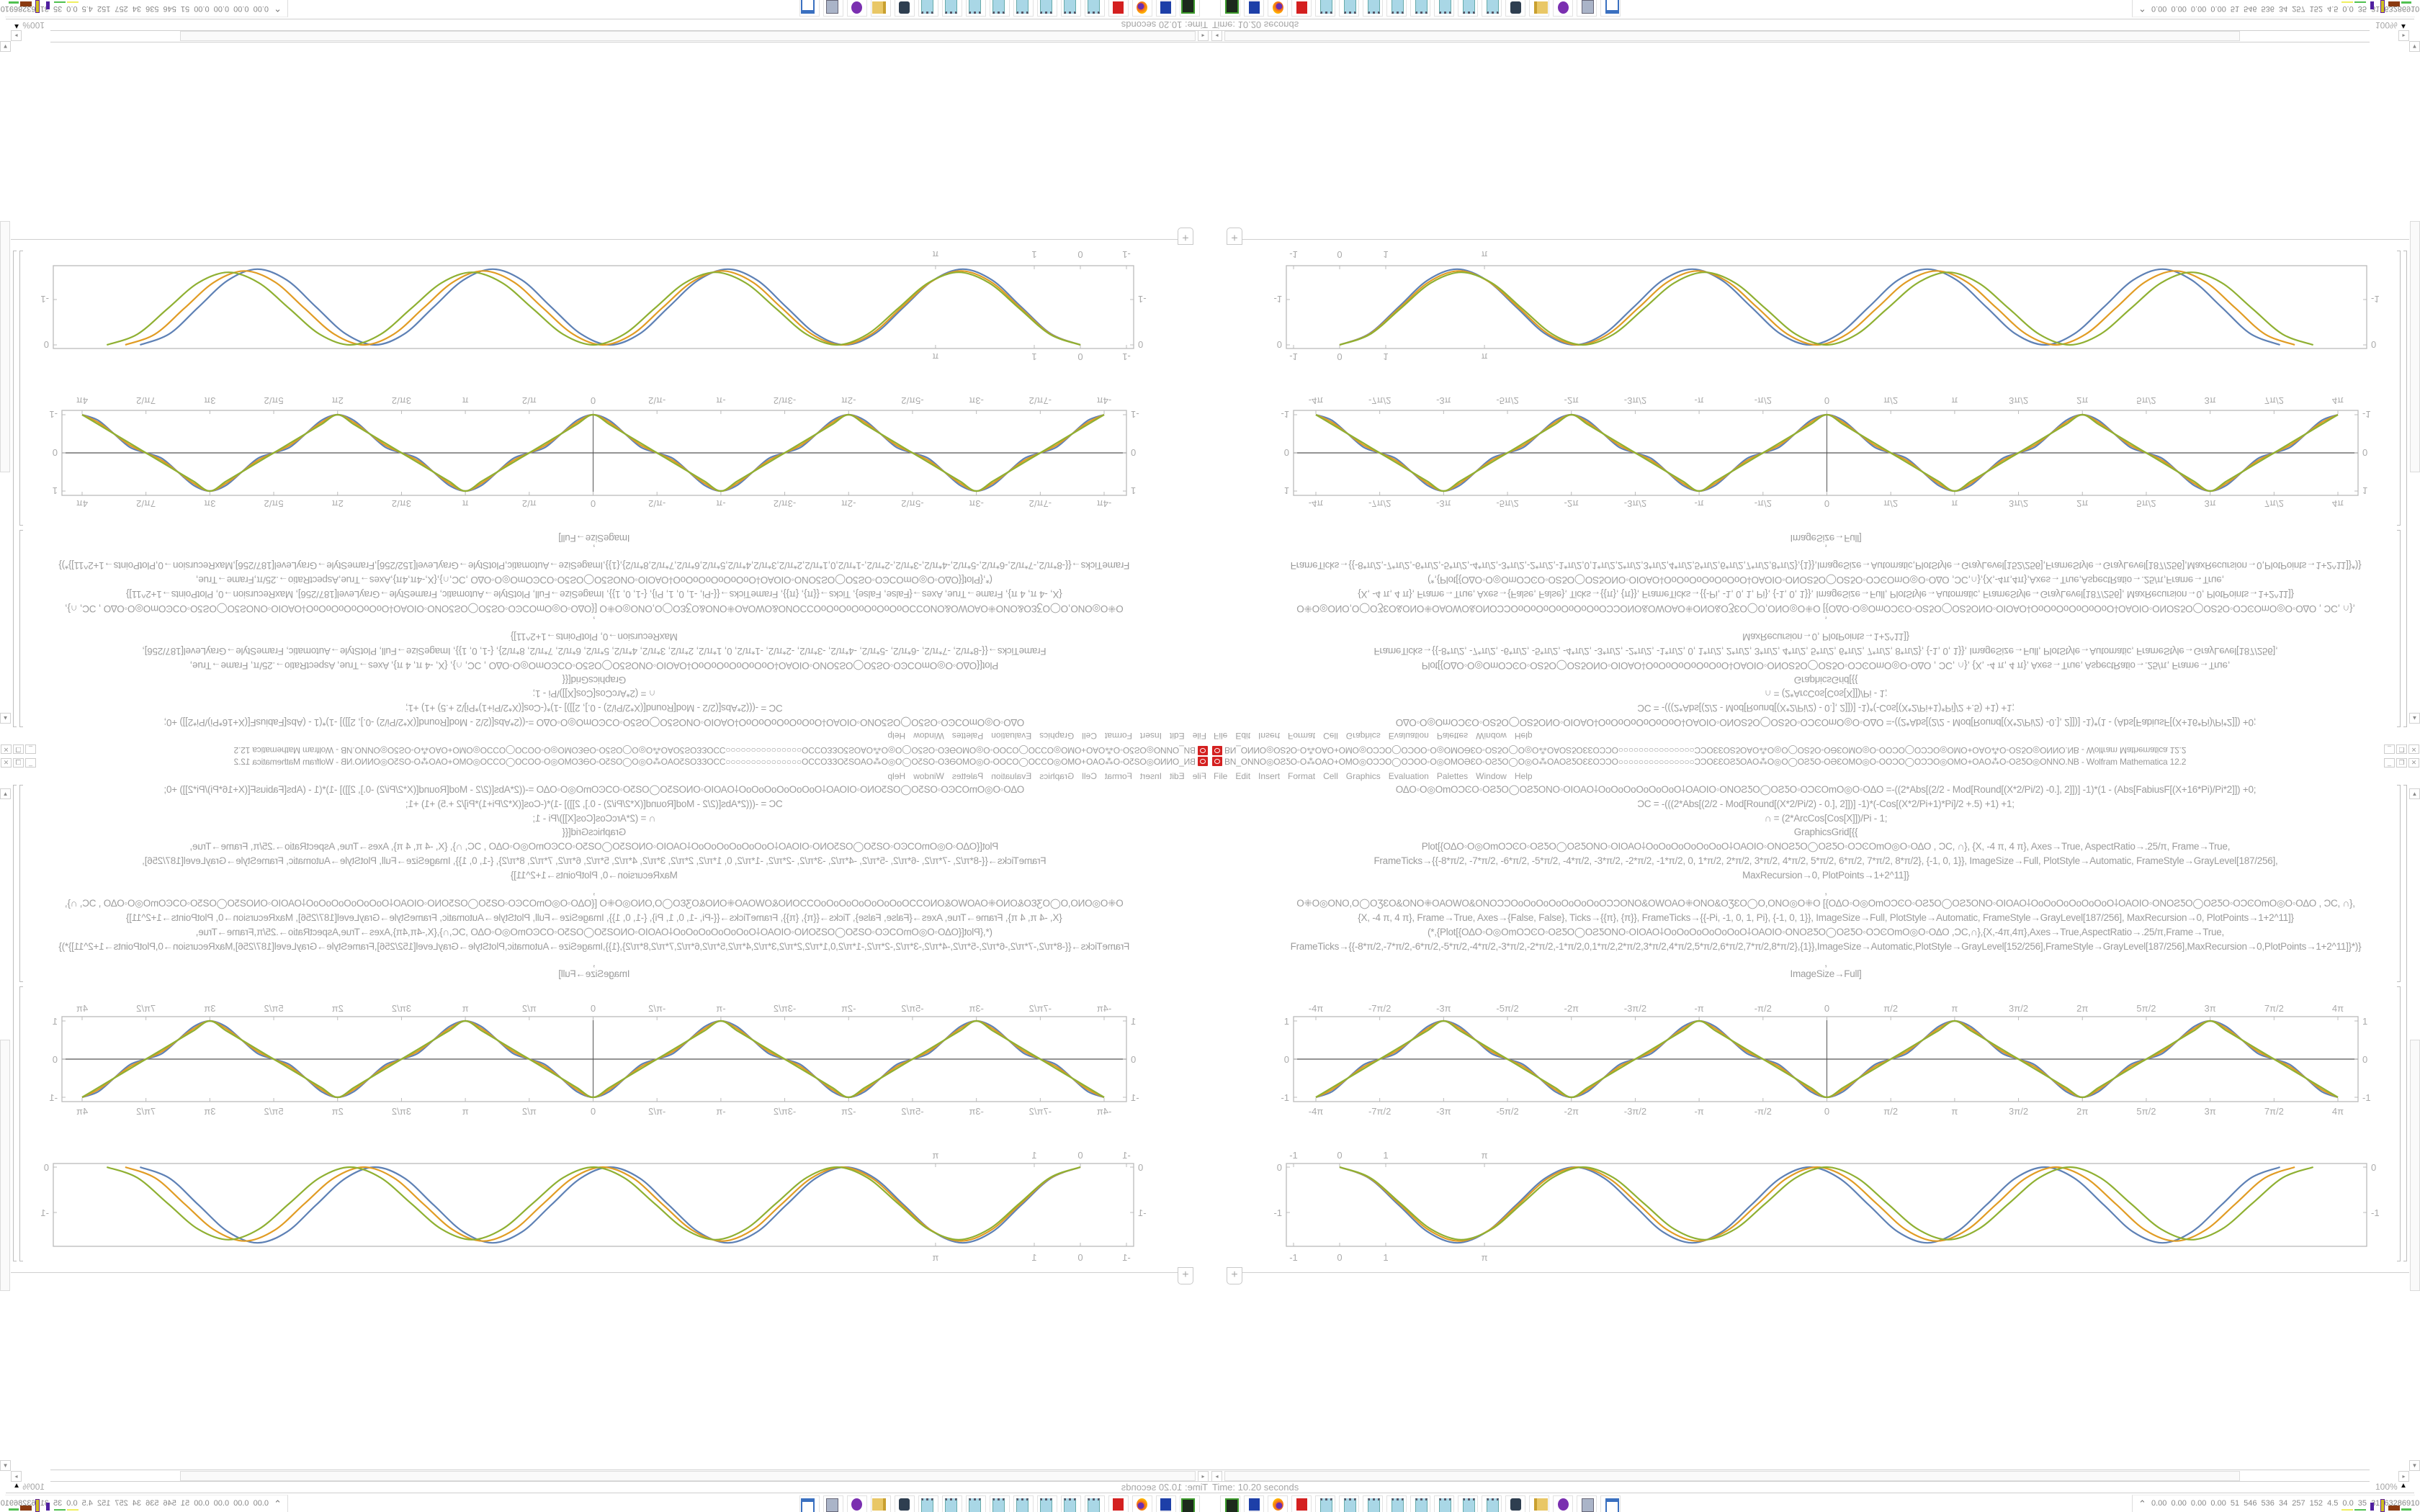 This screenshot has height=1512, width=2420. Describe the element at coordinates (18, 749) in the screenshot. I see `restore-button: ❐` at that location.